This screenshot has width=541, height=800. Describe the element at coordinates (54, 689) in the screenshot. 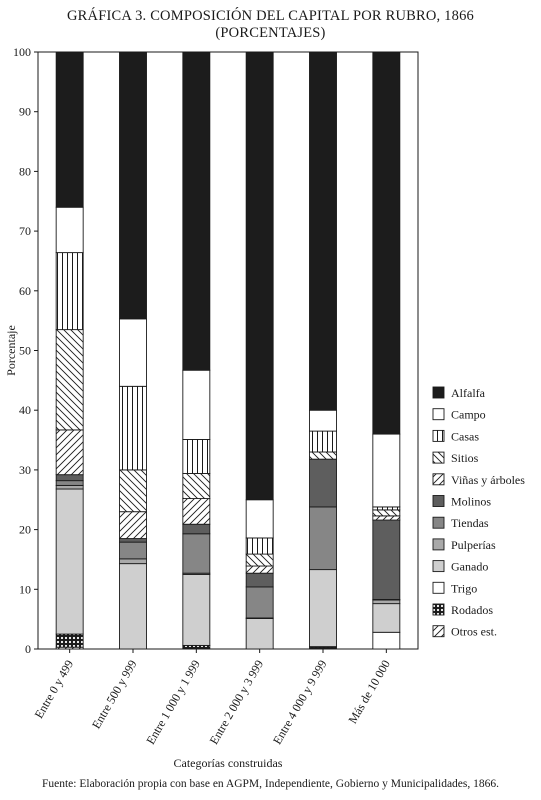

I see `x-tick-label: Entre 0 y 499` at that location.